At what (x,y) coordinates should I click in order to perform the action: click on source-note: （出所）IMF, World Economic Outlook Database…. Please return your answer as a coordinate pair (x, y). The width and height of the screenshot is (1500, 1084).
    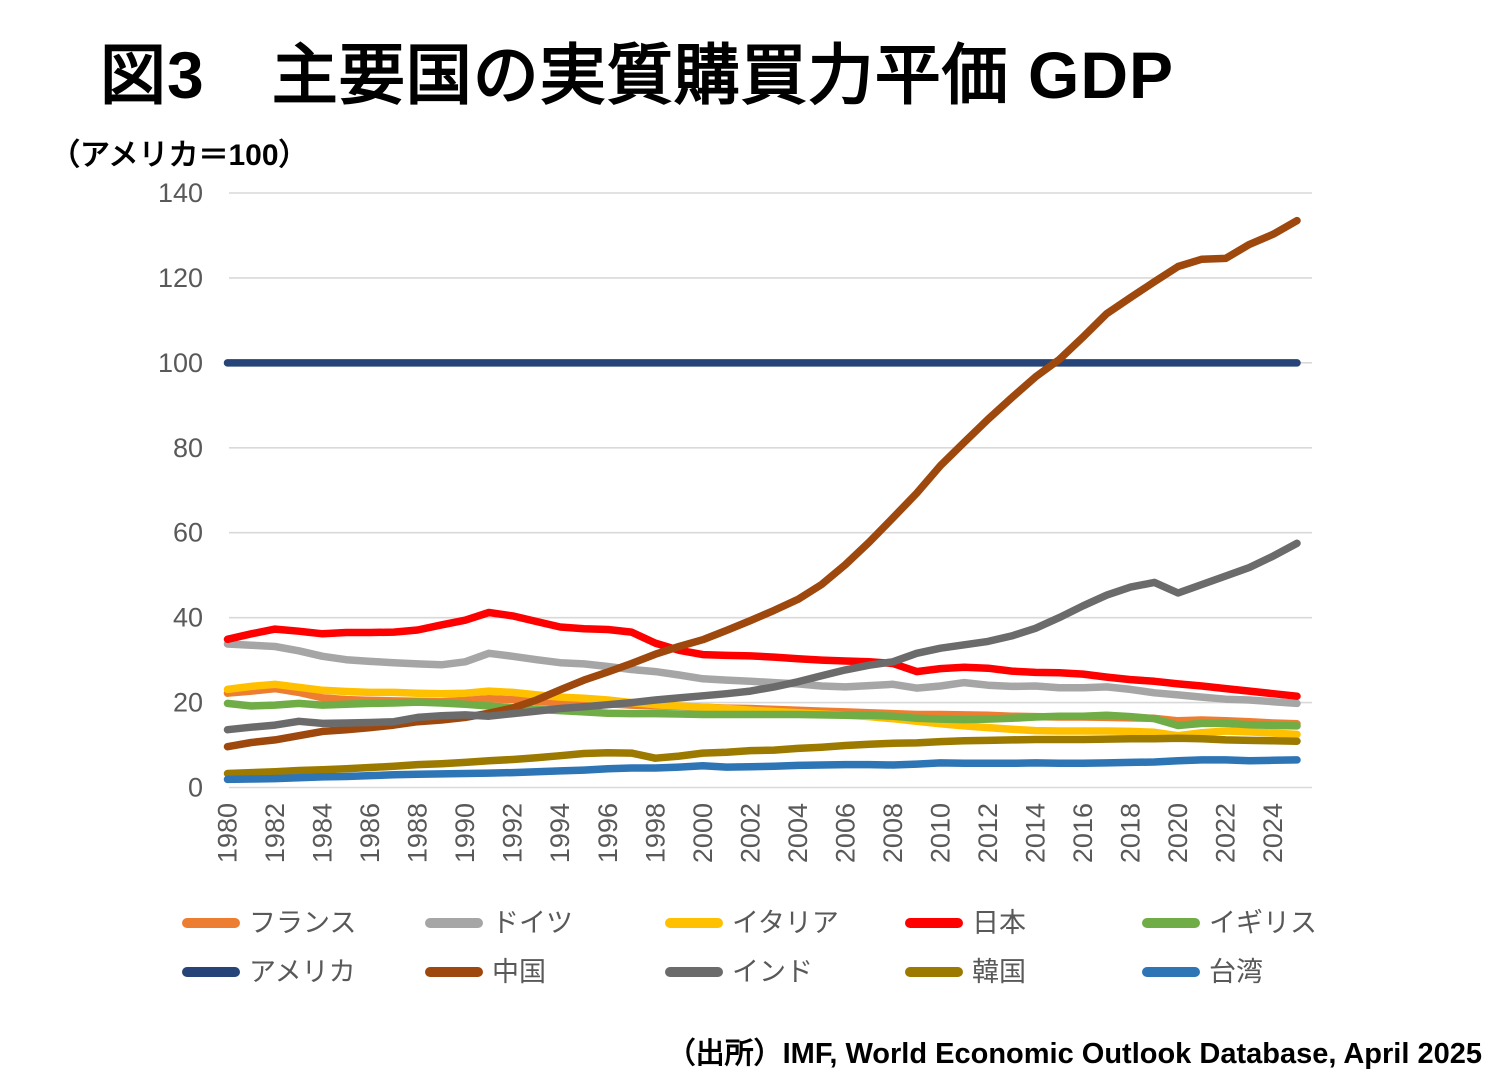
    Looking at the image, I should click on (1074, 1054).